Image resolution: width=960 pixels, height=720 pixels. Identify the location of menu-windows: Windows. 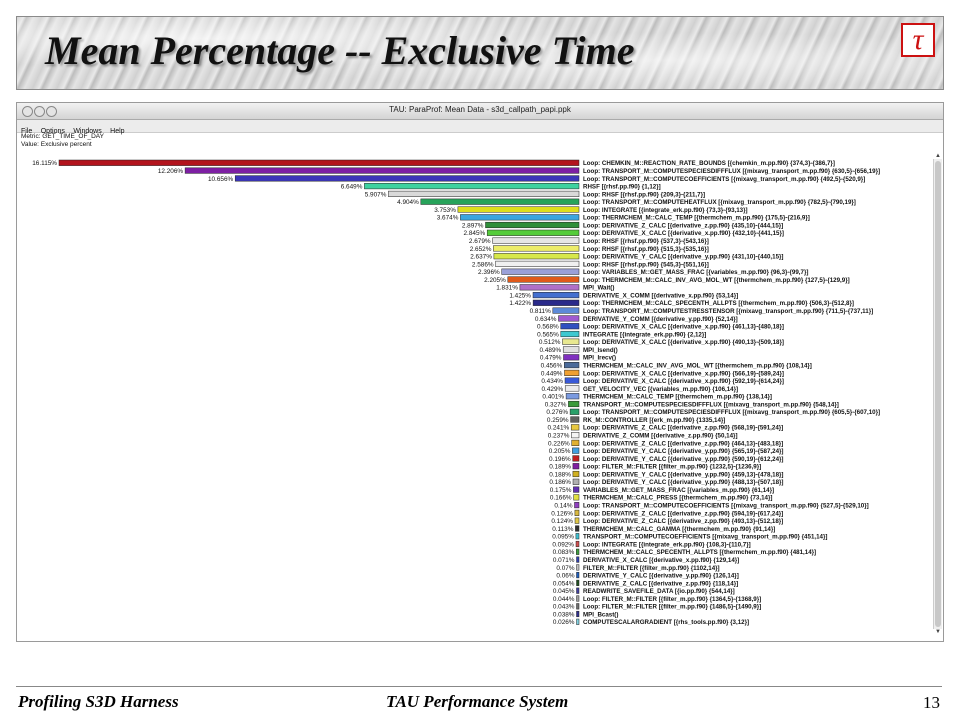
(87, 131).